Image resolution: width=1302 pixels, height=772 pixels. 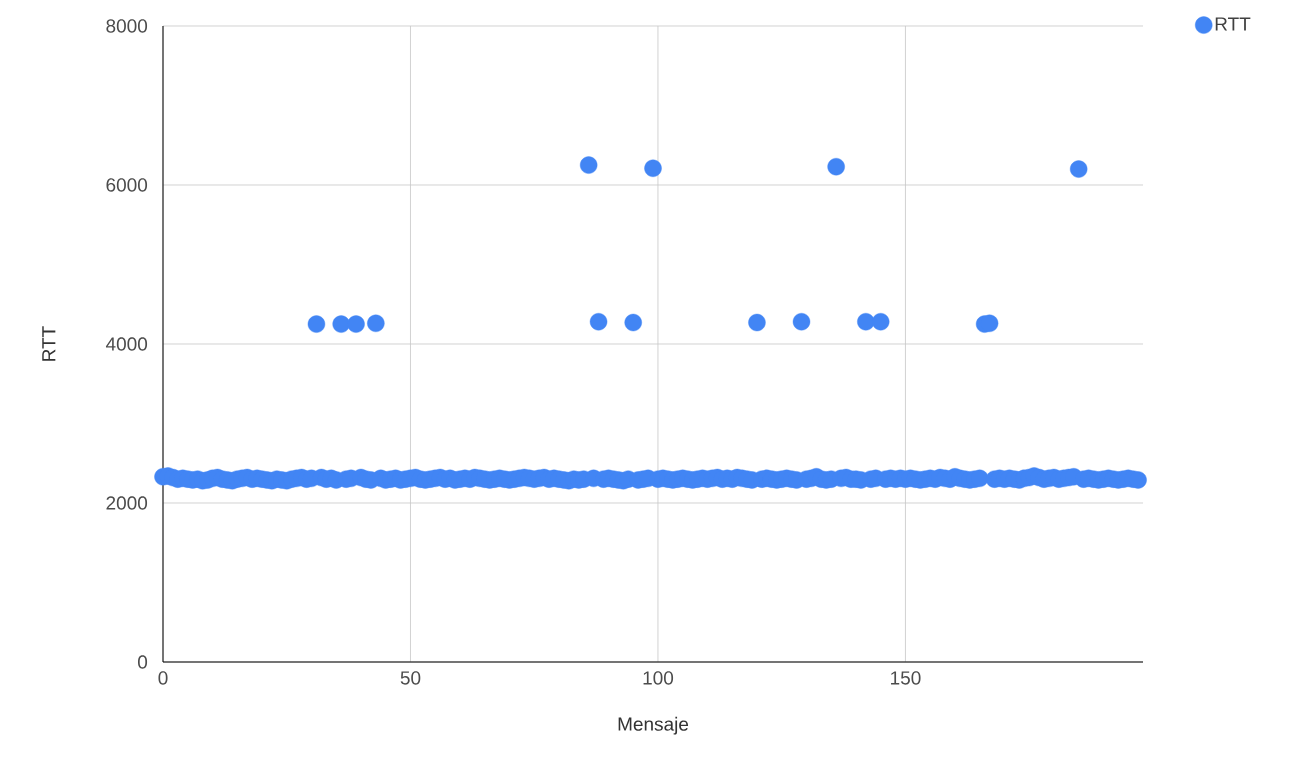 What do you see at coordinates (126, 344) in the screenshot?
I see `y-tick-label: 4000` at bounding box center [126, 344].